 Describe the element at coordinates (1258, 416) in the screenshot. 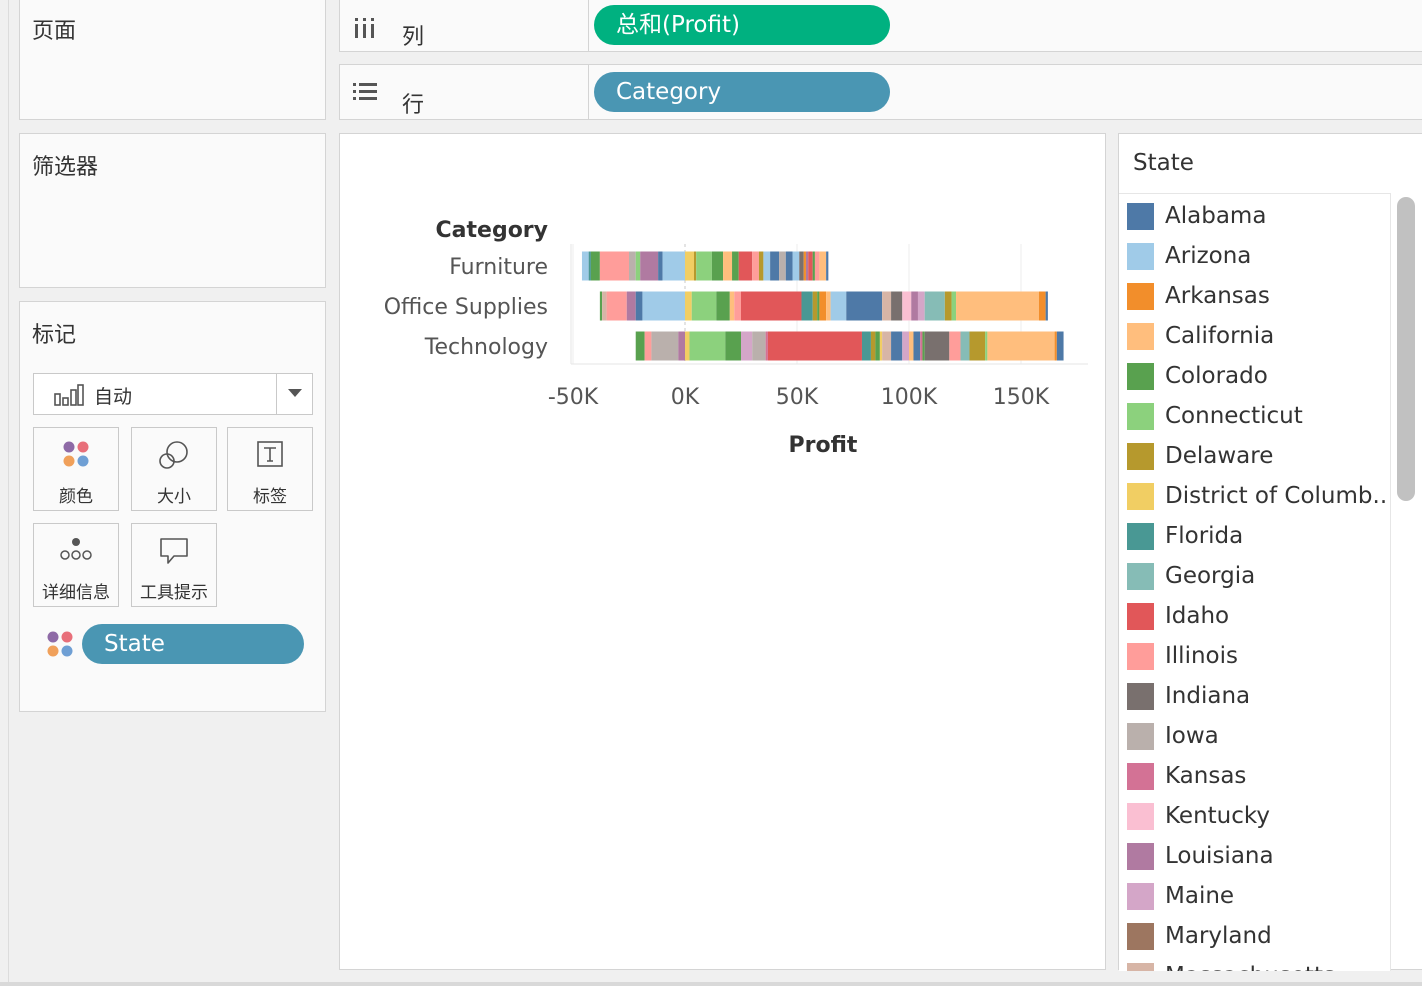

I see `legend-item: Connecticut` at that location.